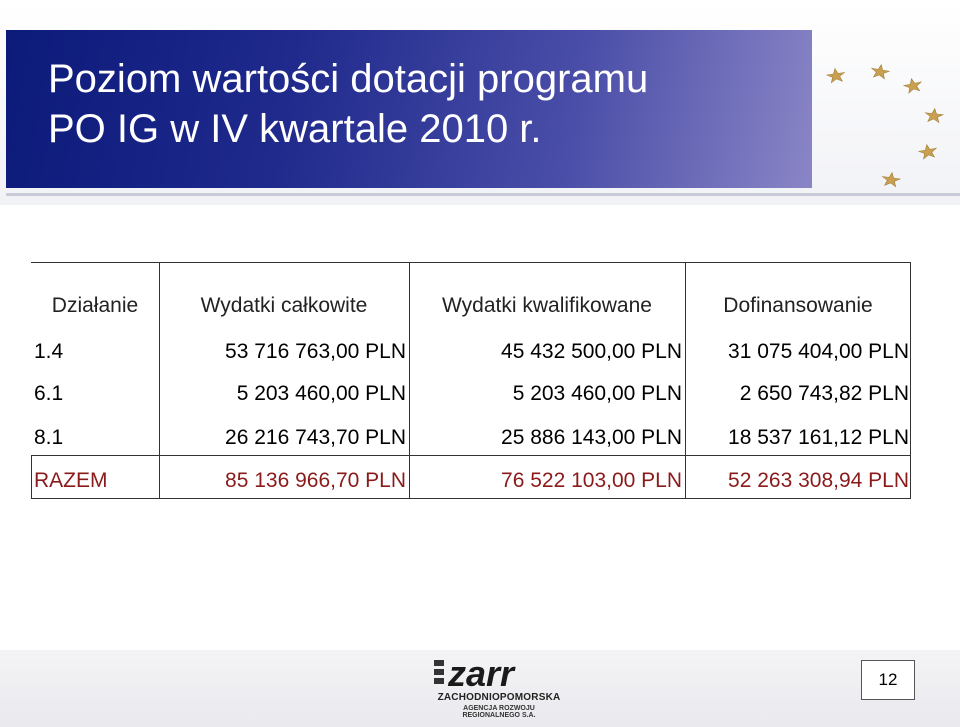 The image size is (960, 727). Describe the element at coordinates (910, 380) in the screenshot. I see `table-border-right` at that location.